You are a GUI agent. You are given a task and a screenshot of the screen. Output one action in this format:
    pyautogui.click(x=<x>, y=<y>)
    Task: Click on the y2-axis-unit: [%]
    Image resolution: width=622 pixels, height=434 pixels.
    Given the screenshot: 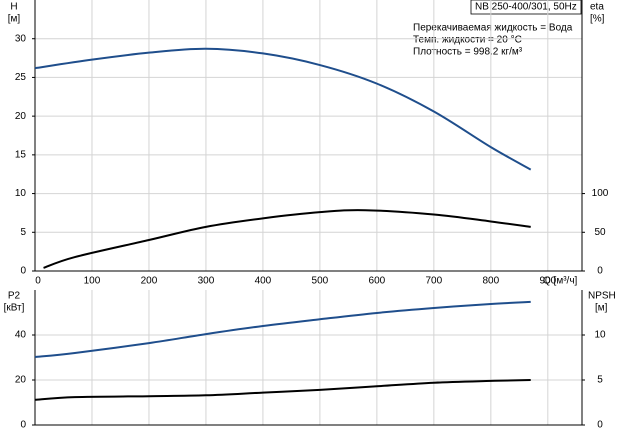 What is the action you would take?
    pyautogui.click(x=597, y=19)
    